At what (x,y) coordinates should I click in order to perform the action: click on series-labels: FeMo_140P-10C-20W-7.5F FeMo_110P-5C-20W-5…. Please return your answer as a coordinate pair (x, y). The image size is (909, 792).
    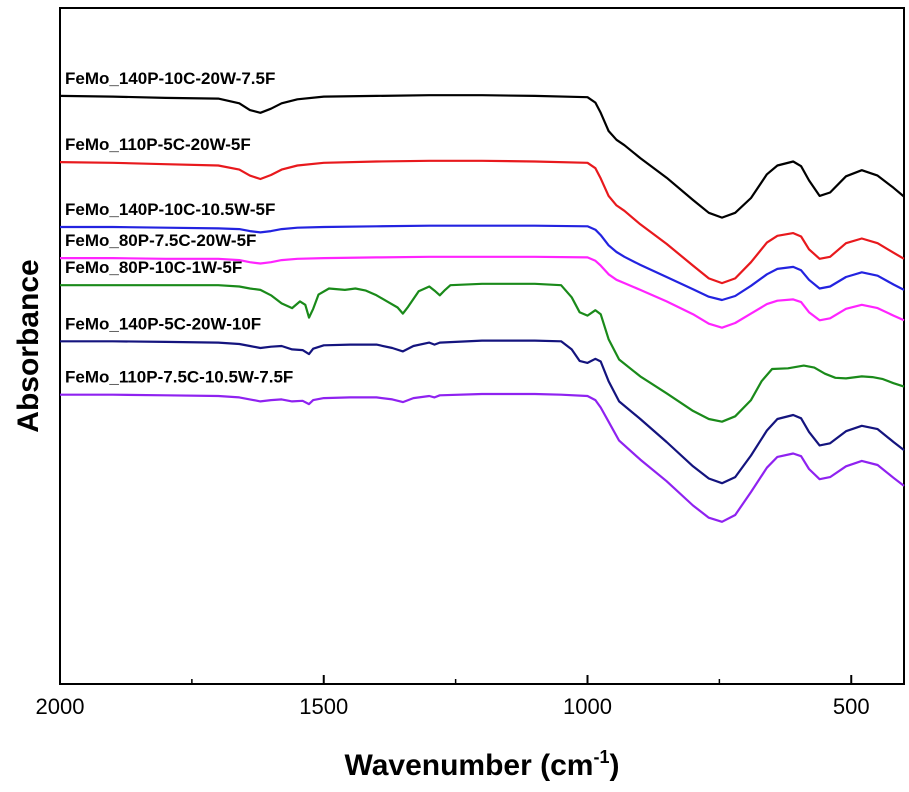
    Looking at the image, I should click on (179, 228).